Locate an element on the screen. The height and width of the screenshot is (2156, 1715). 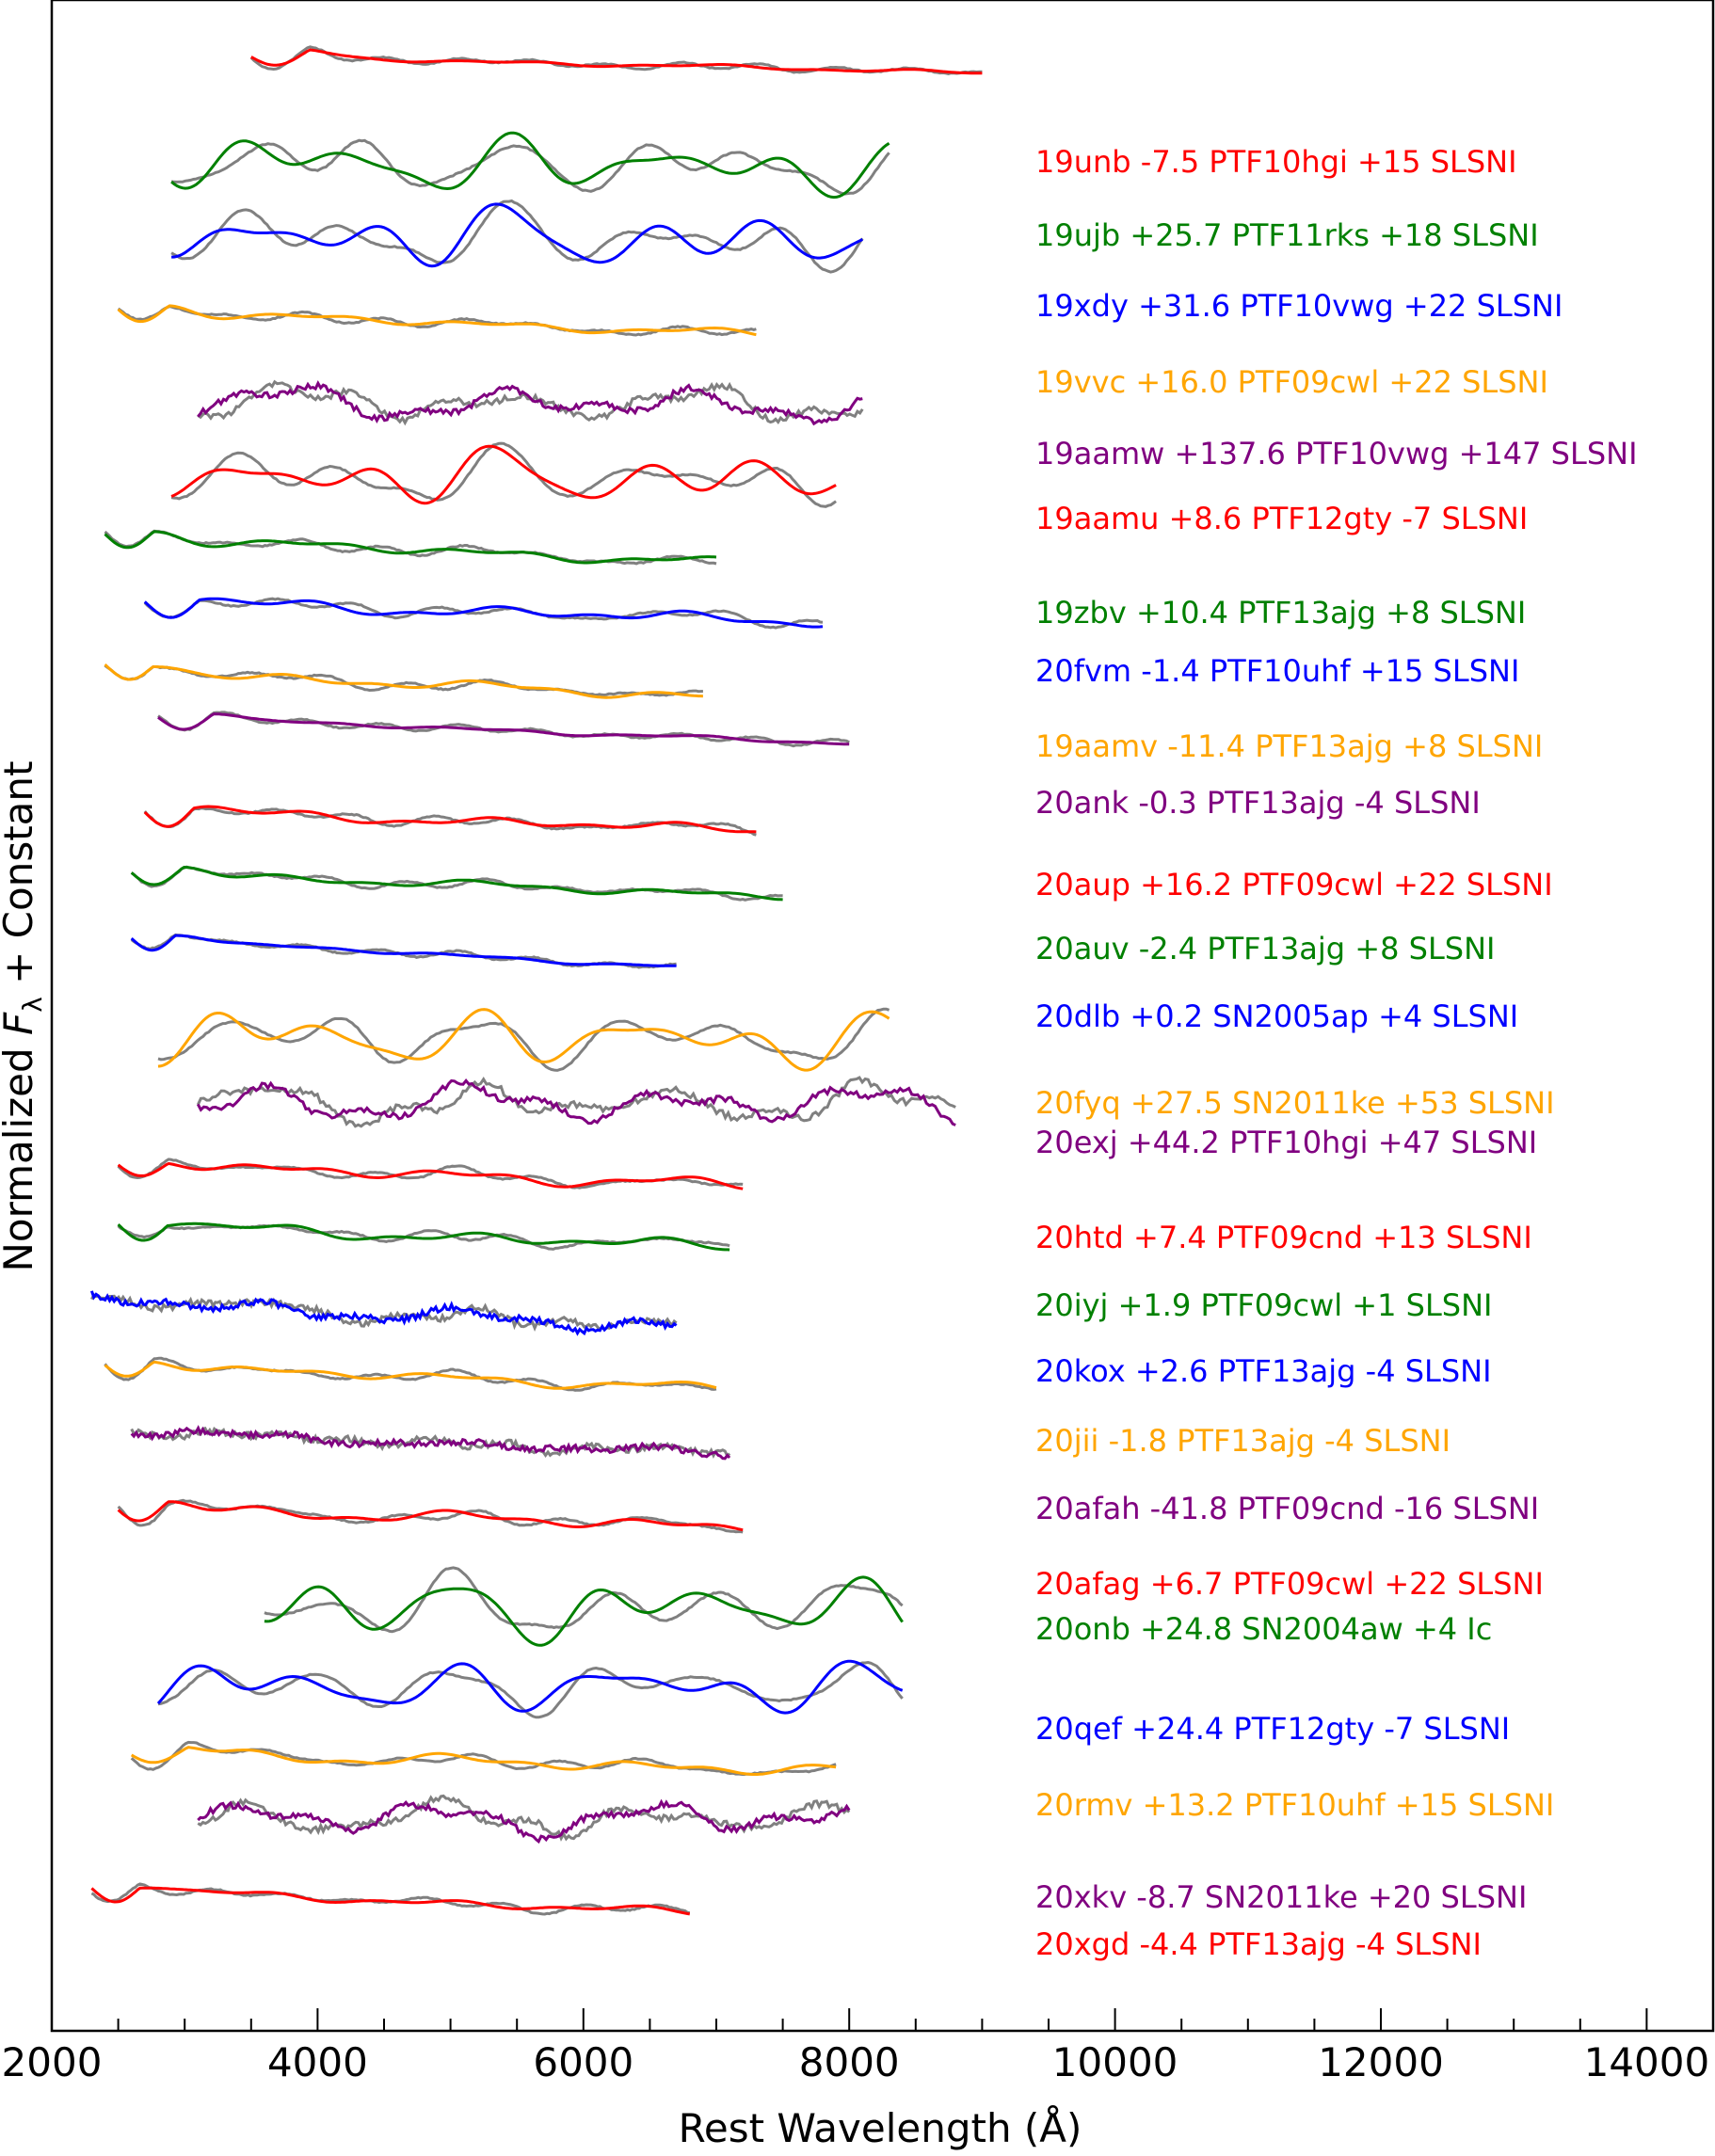
series-label: 19aamu +8.6 PTF12gty -7 SLSNI is located at coordinates (1281, 518).